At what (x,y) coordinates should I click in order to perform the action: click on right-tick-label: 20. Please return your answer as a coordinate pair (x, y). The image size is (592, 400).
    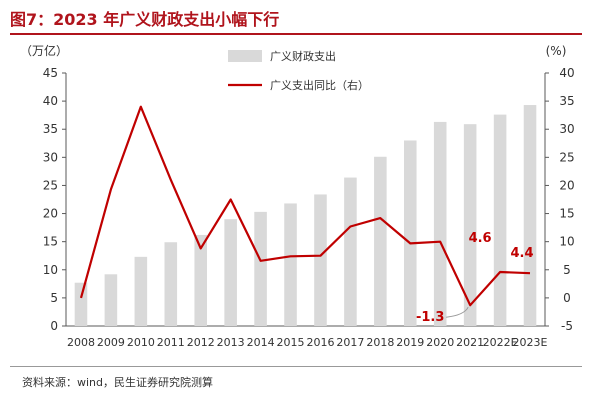
    Looking at the image, I should click on (566, 185).